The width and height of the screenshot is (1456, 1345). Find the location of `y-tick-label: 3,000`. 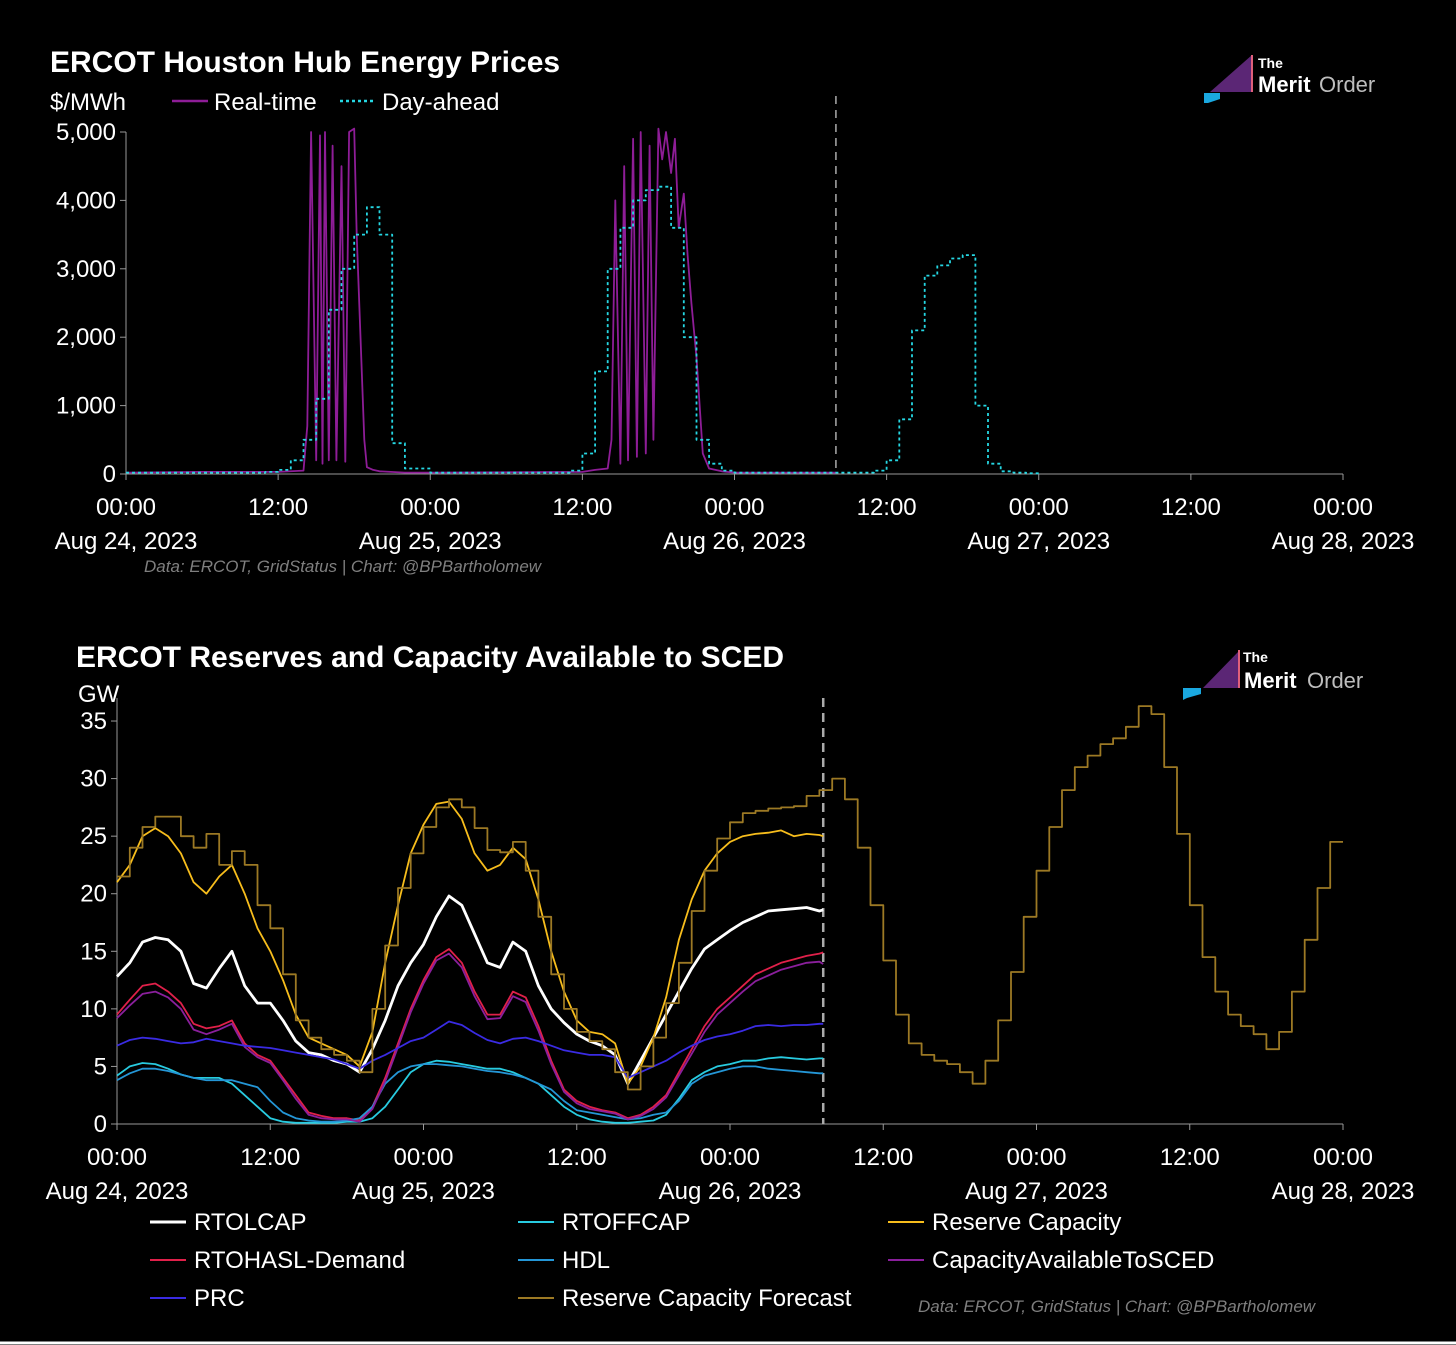

y-tick-label: 3,000 is located at coordinates (86, 269).